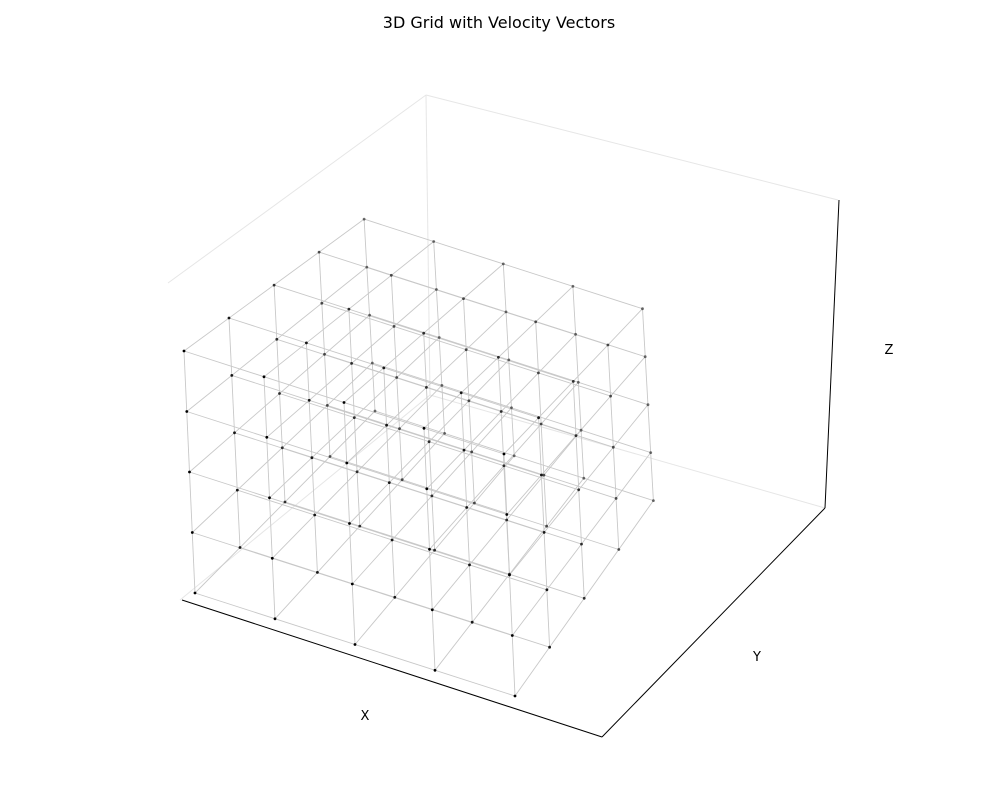  I want to click on y-axis-label: Y, so click(756, 657).